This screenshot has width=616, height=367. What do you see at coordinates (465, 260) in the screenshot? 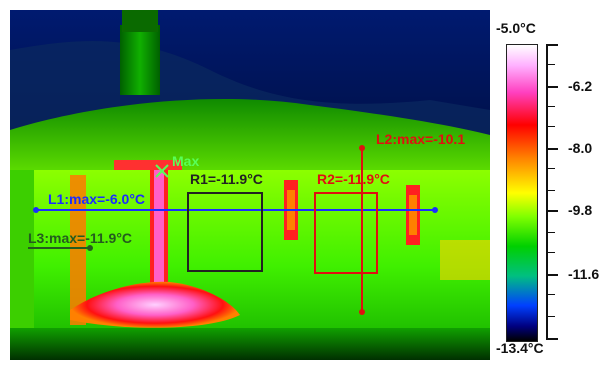
I see `warm-patch-right` at bounding box center [465, 260].